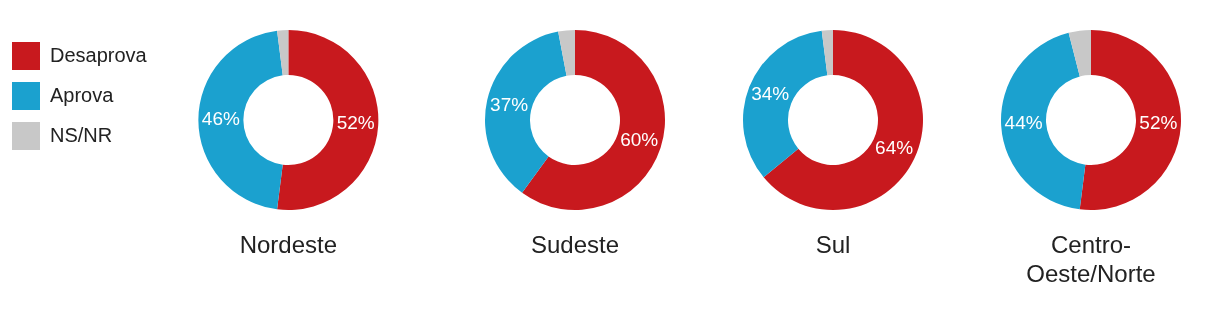  What do you see at coordinates (1023, 123) in the screenshot?
I see `data-label: 44%` at bounding box center [1023, 123].